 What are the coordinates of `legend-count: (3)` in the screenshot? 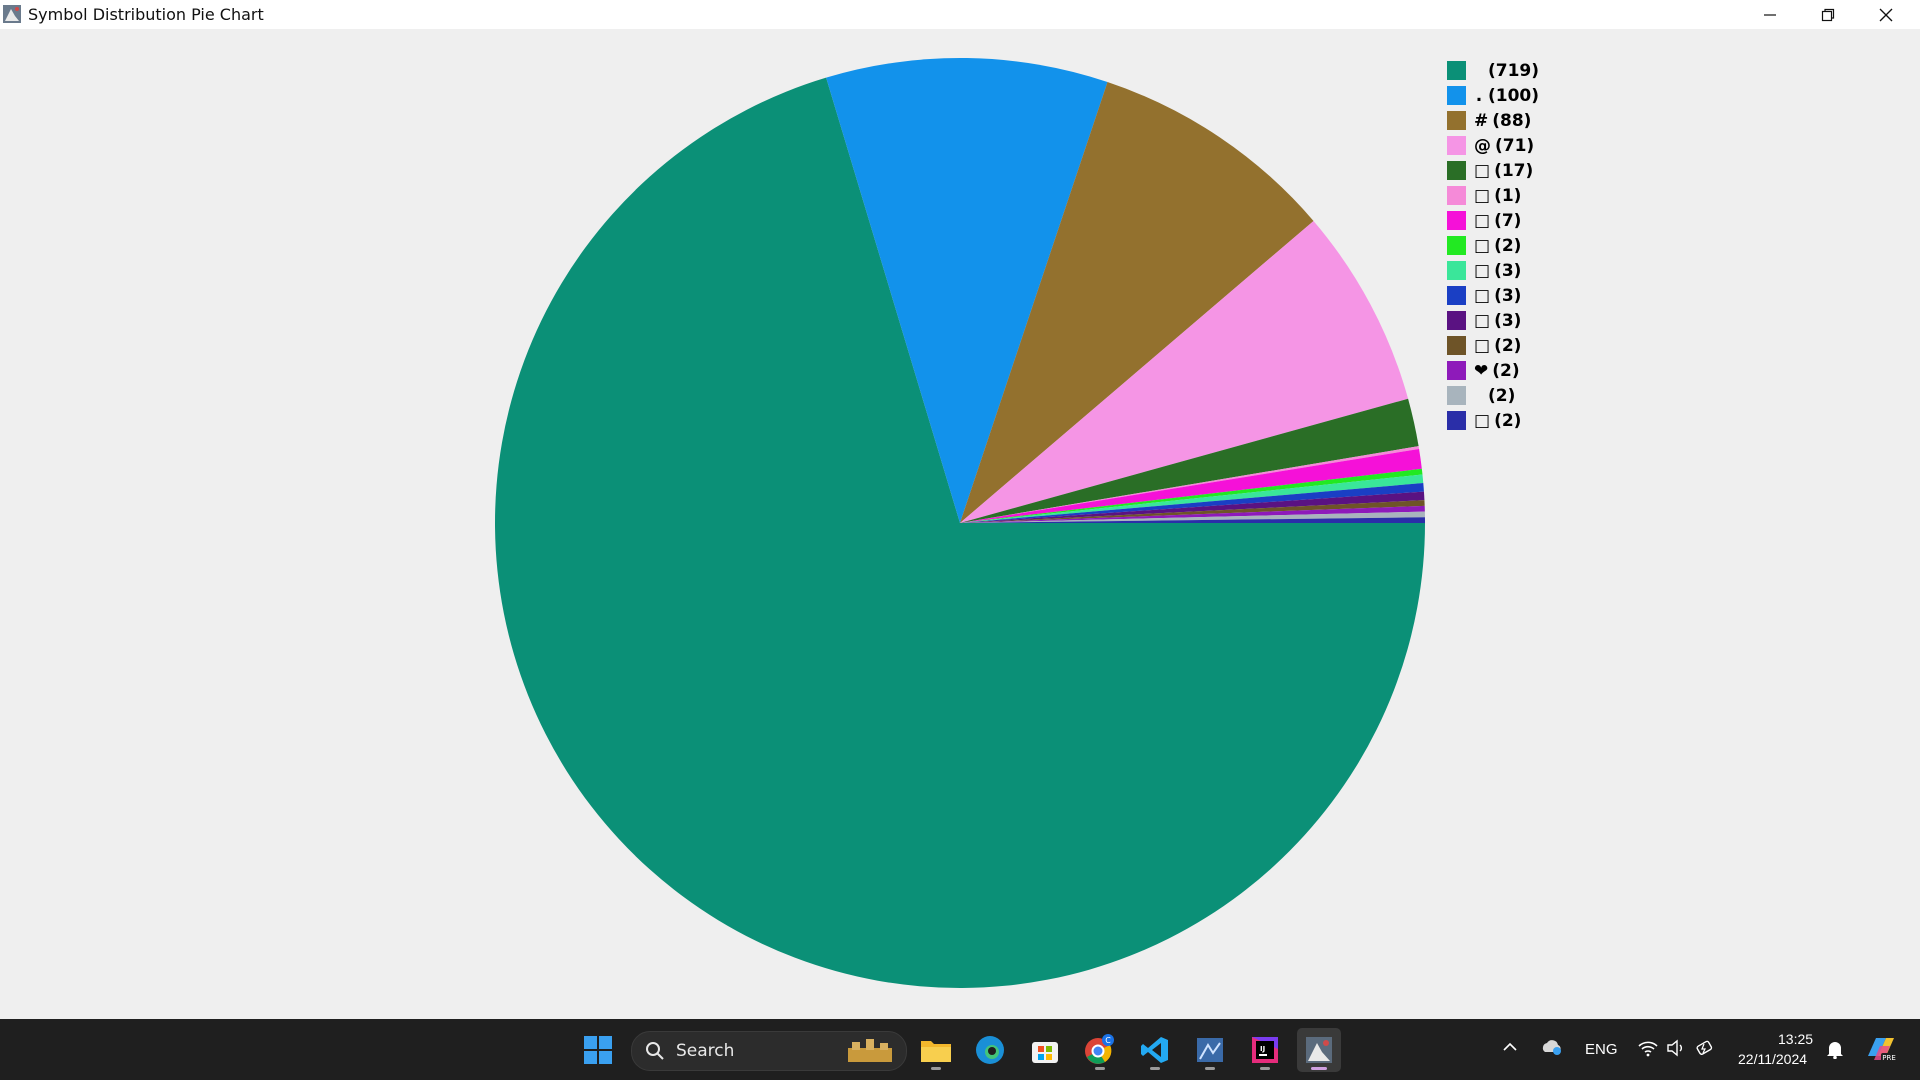 It's located at (1508, 295).